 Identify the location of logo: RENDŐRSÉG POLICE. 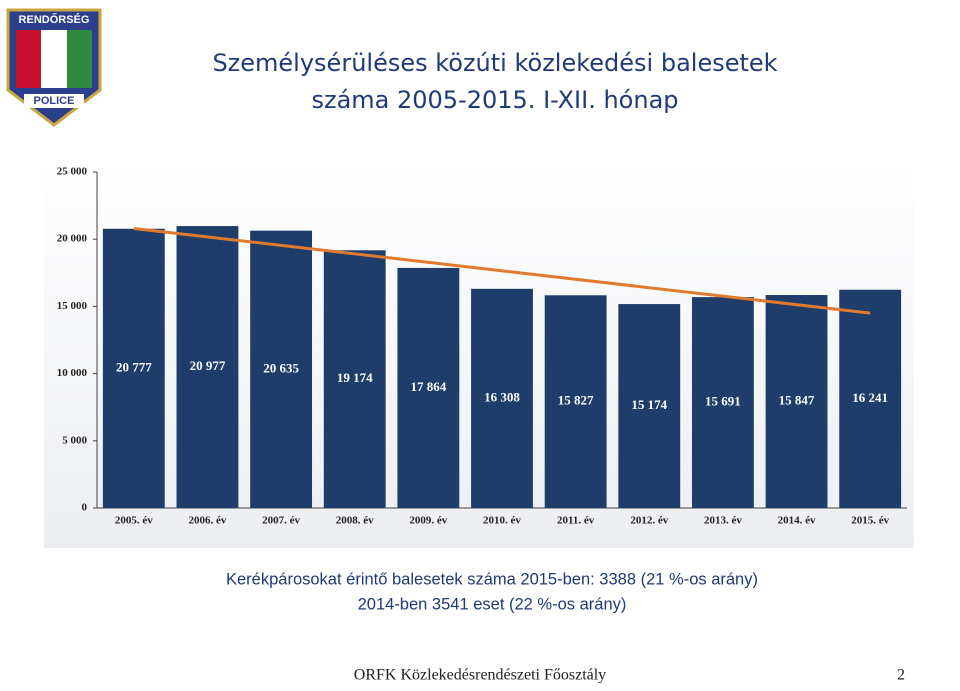
(54, 67).